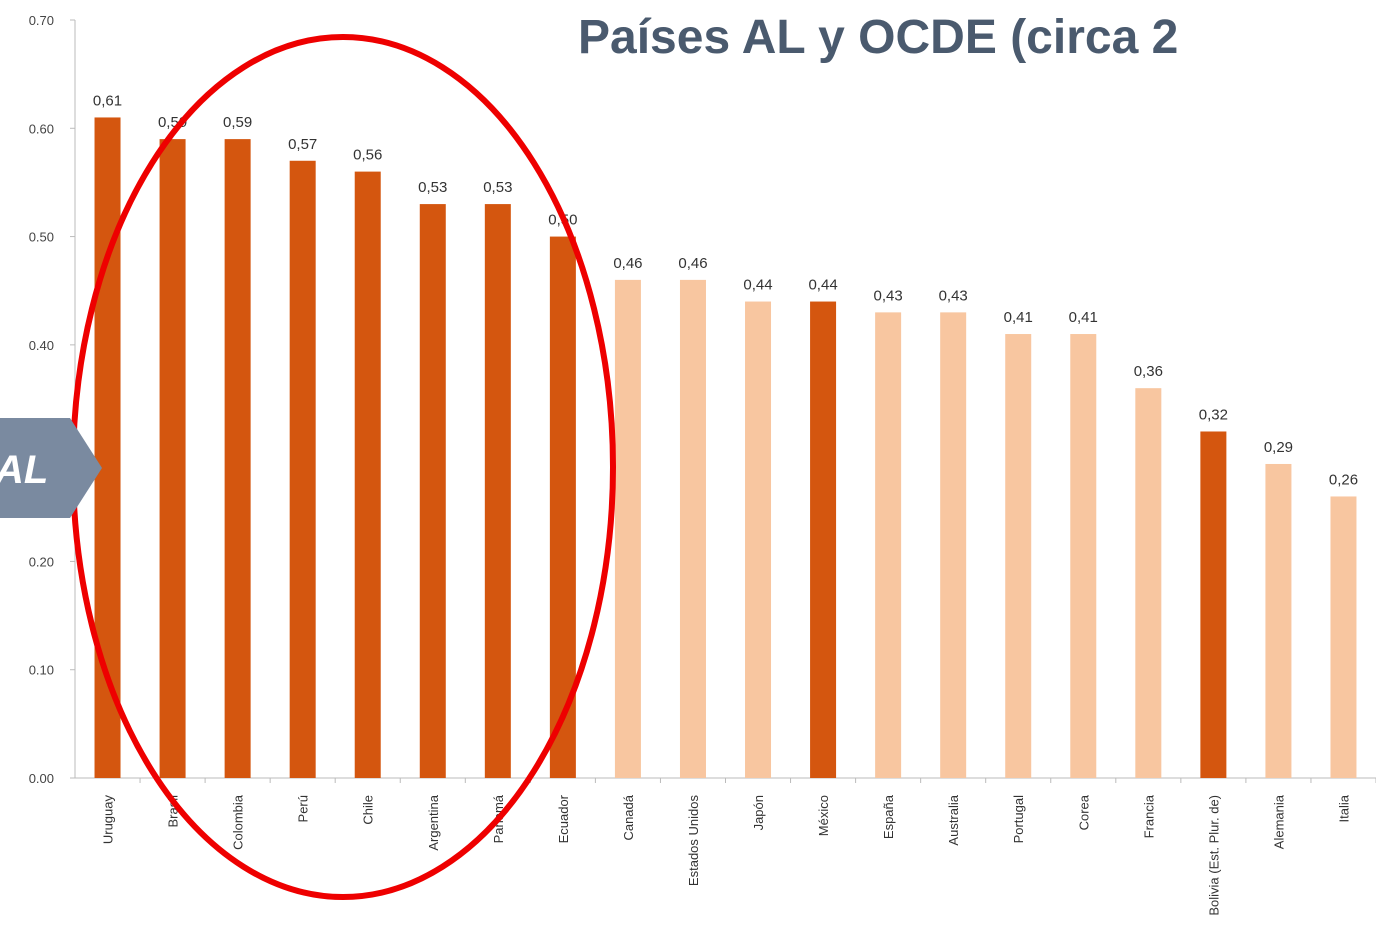  Describe the element at coordinates (953, 819) in the screenshot. I see `x-tick-label: Australia` at that location.